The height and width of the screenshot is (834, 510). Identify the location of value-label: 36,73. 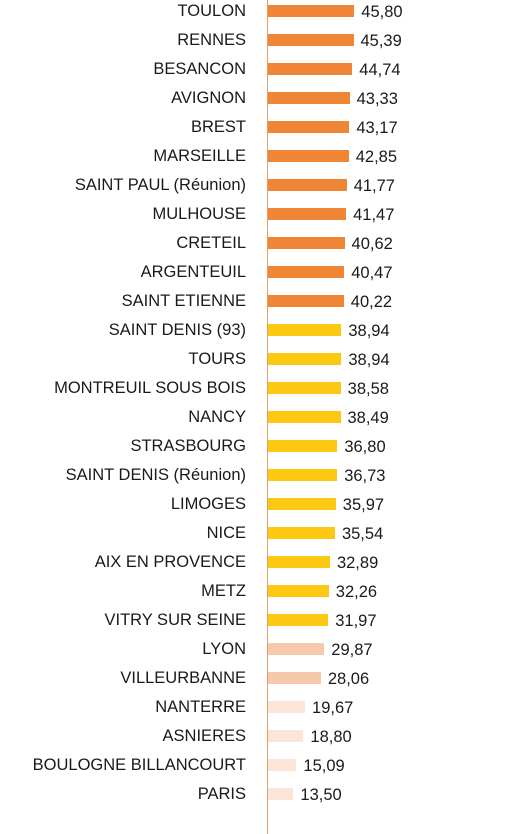
(365, 476).